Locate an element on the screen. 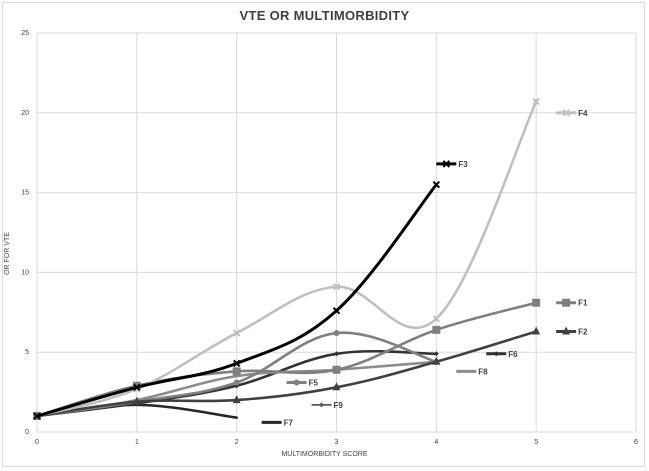 The width and height of the screenshot is (649, 471). y-tick-label: 20 is located at coordinates (25, 113).